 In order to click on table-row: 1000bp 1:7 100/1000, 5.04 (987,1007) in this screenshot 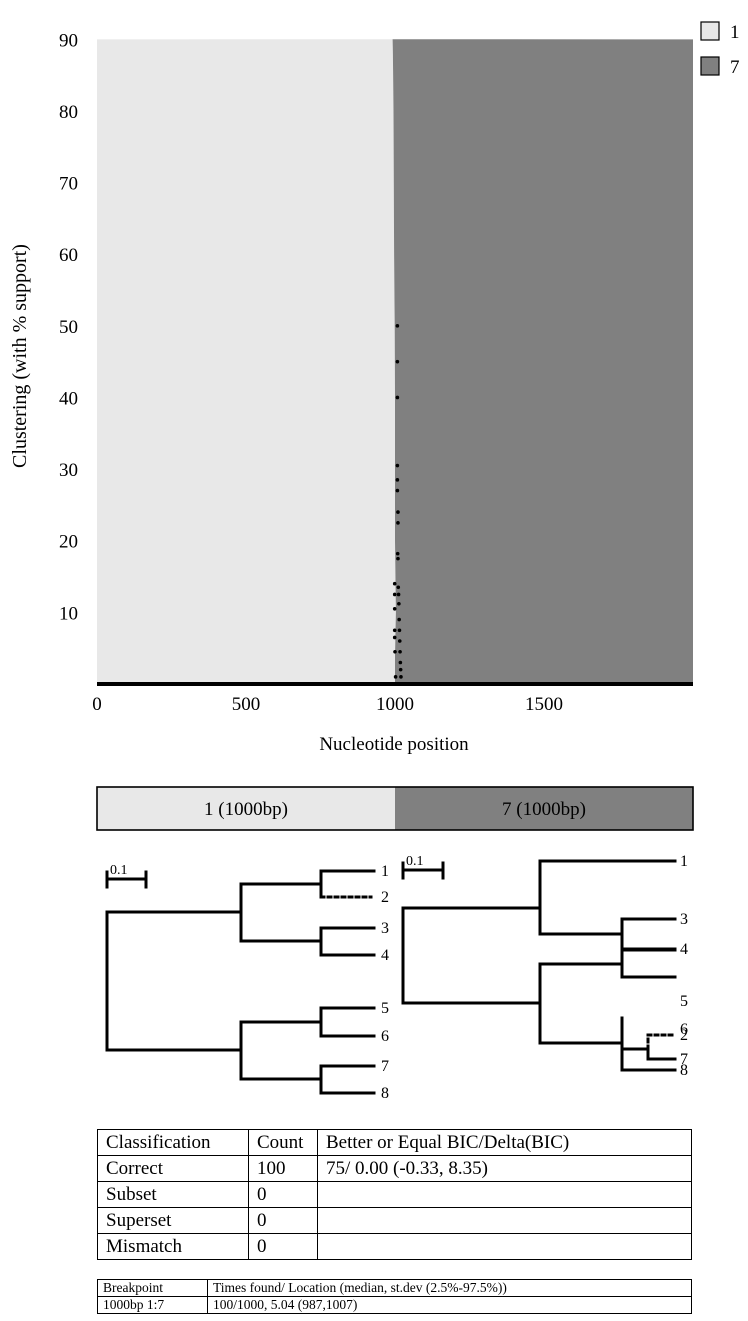, I will do `click(394, 1305)`.